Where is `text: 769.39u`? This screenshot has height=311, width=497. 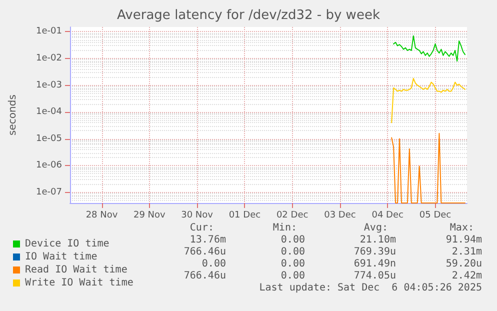
text: 769.39u is located at coordinates (375, 252).